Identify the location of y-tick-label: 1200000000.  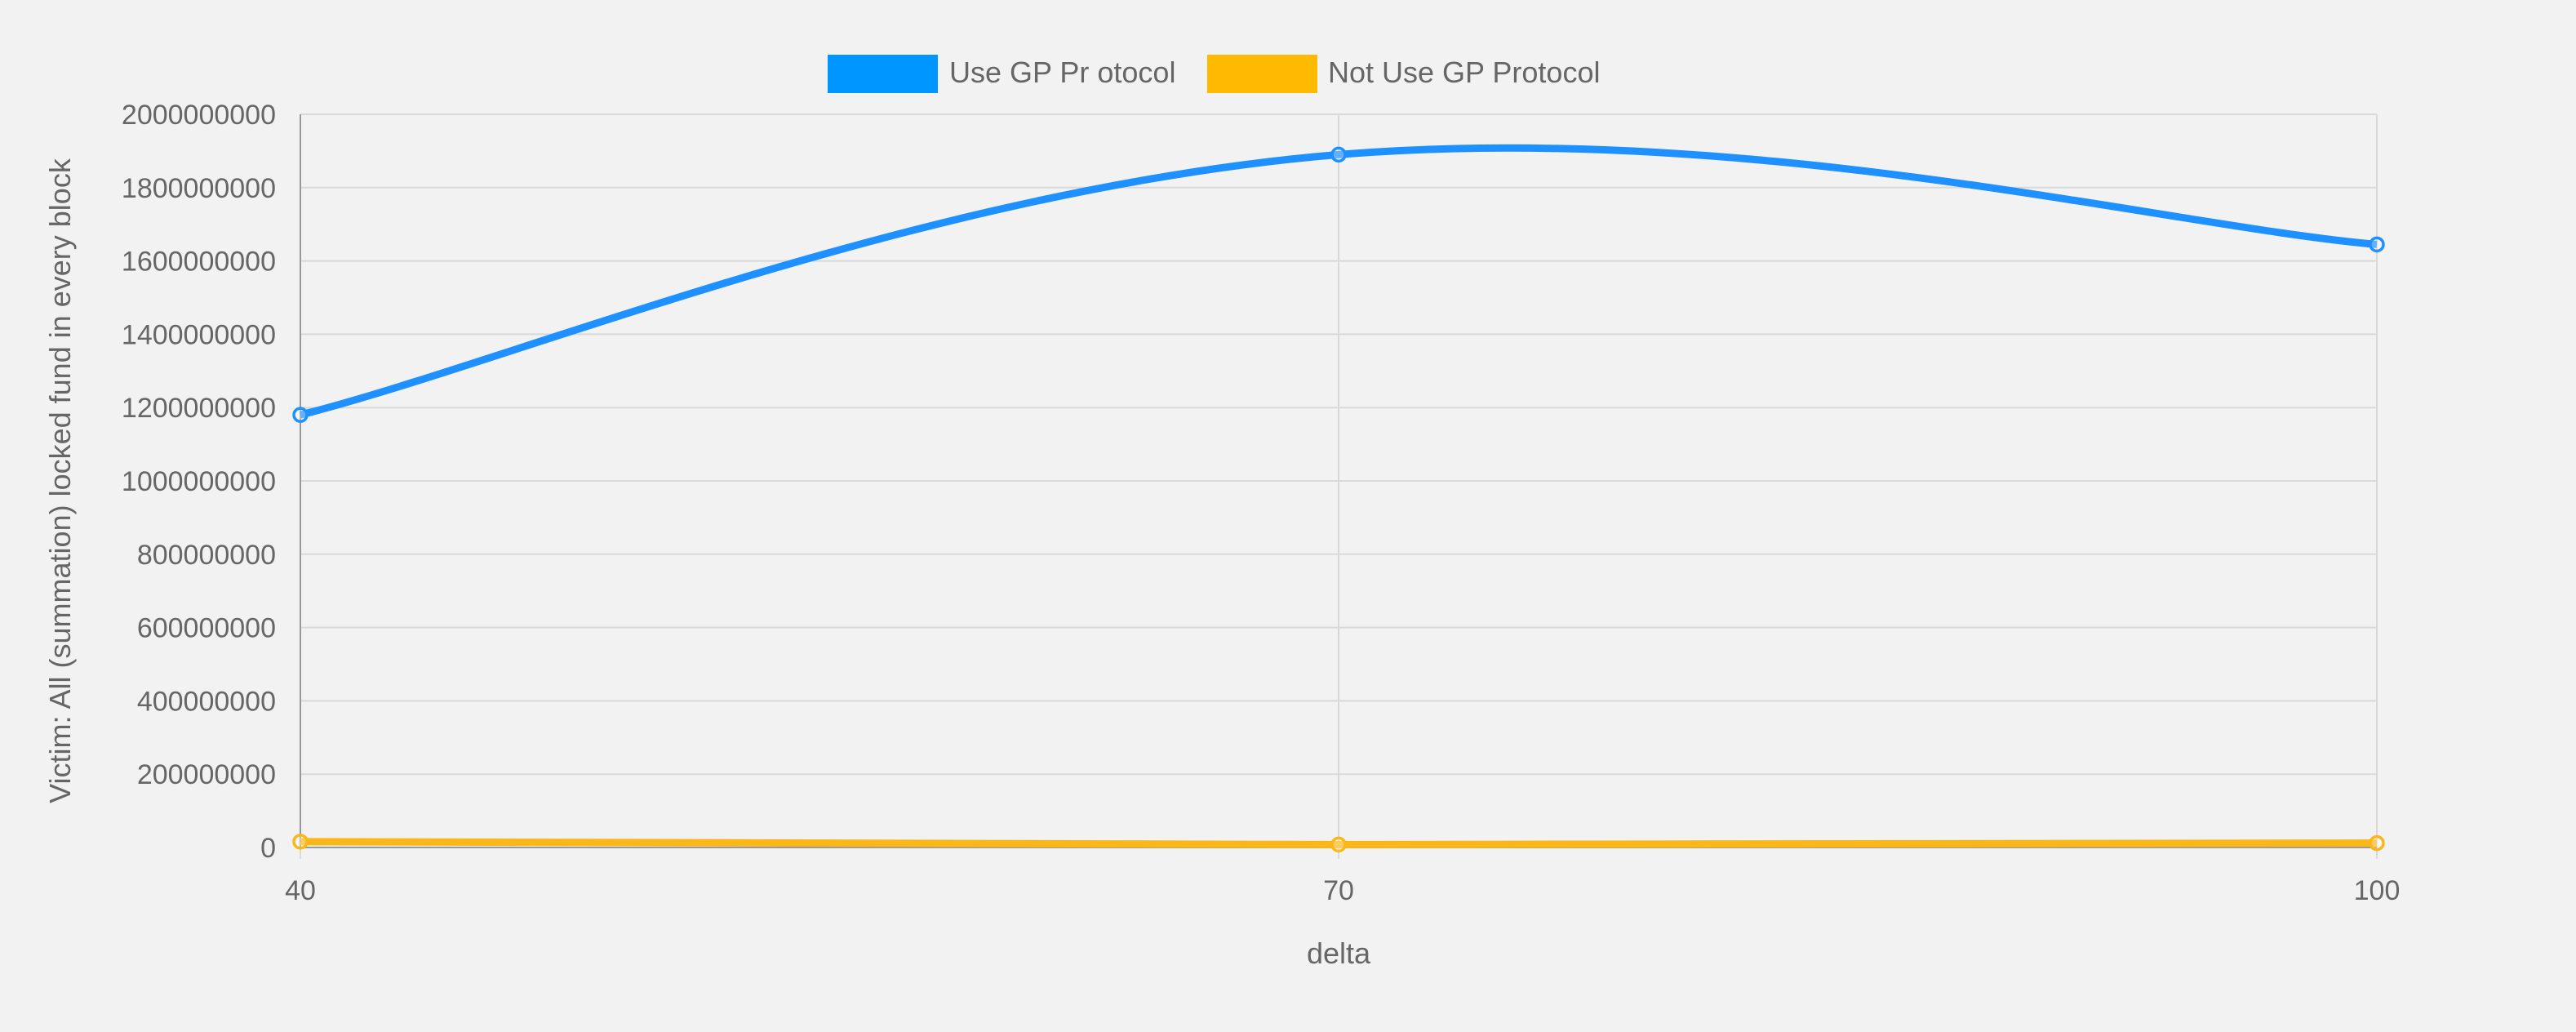
(199, 408).